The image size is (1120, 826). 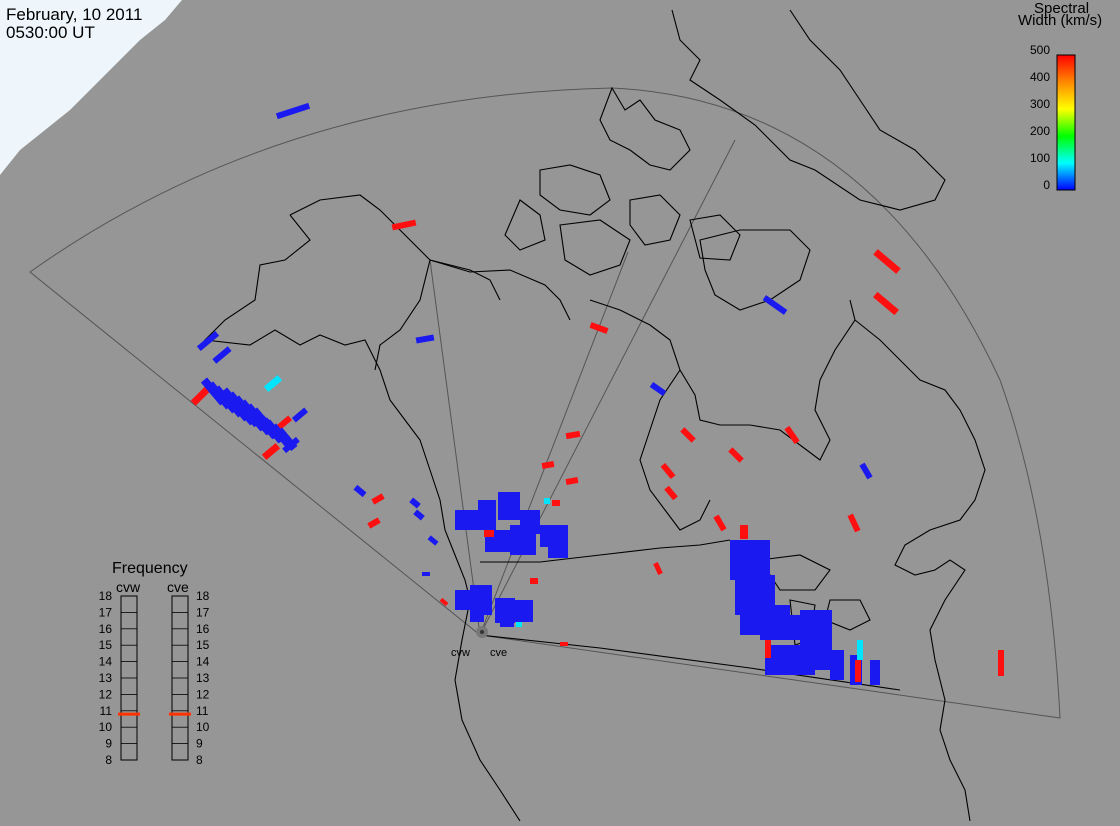 I want to click on radar-site-center, so click(x=482, y=632).